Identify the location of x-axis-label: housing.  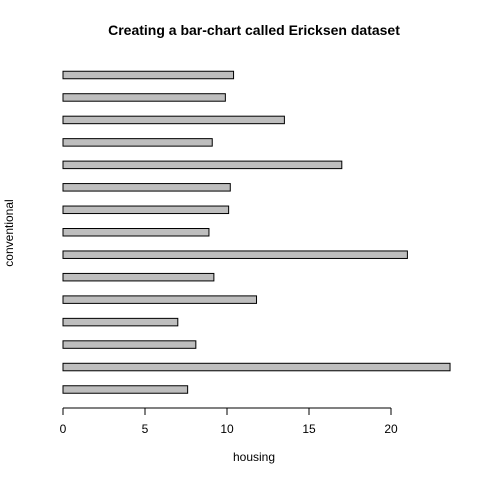
(254, 457).